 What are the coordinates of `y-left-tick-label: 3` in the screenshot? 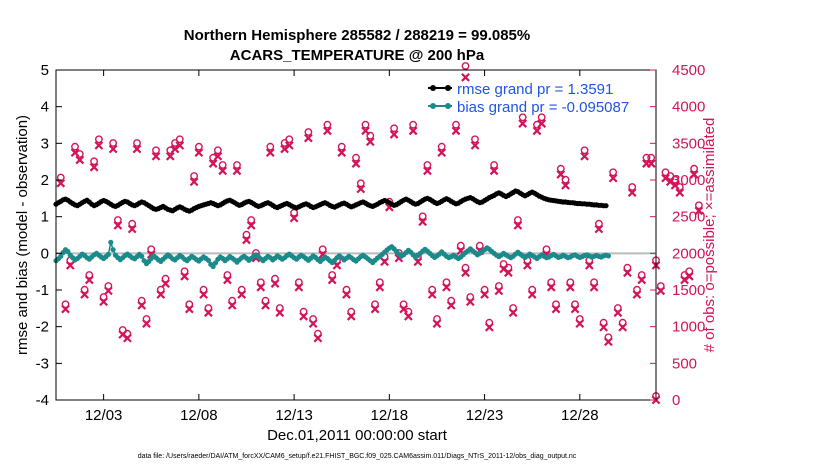 It's located at (45, 143).